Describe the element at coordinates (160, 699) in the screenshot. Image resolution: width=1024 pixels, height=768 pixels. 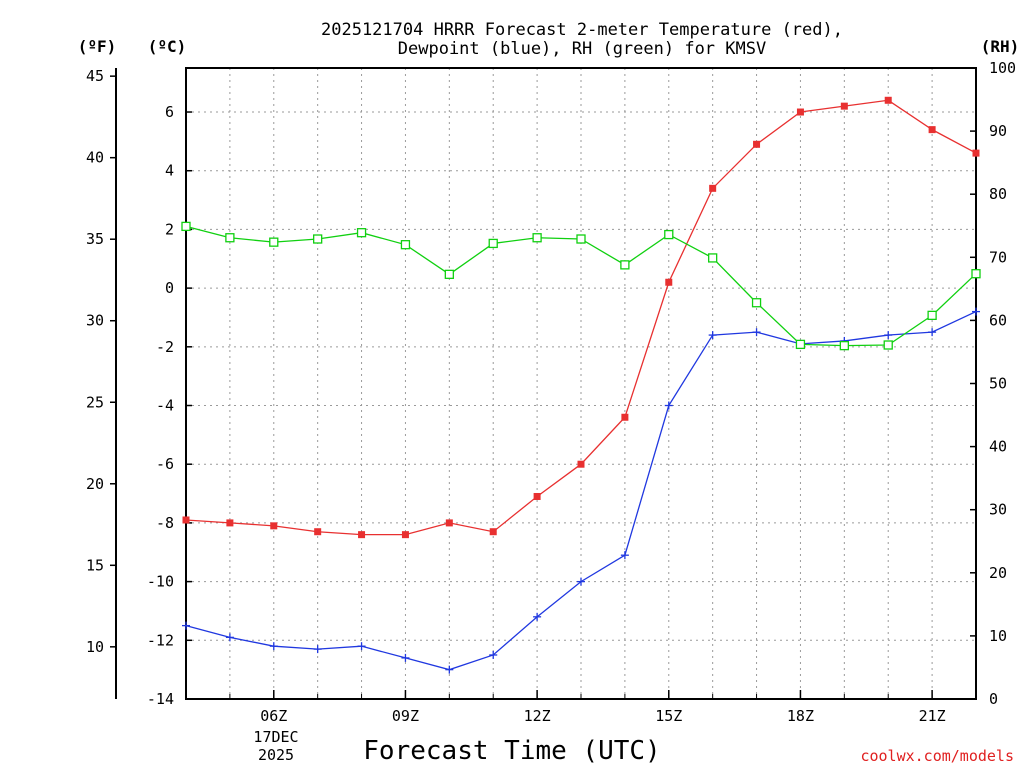
I see `c-tick-label: -14` at that location.